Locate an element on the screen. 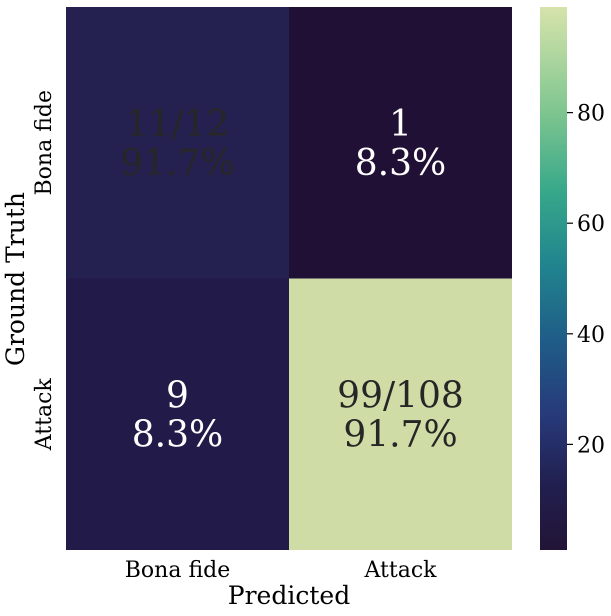  x-tick-labels: Bona fide Attack is located at coordinates (281, 570).